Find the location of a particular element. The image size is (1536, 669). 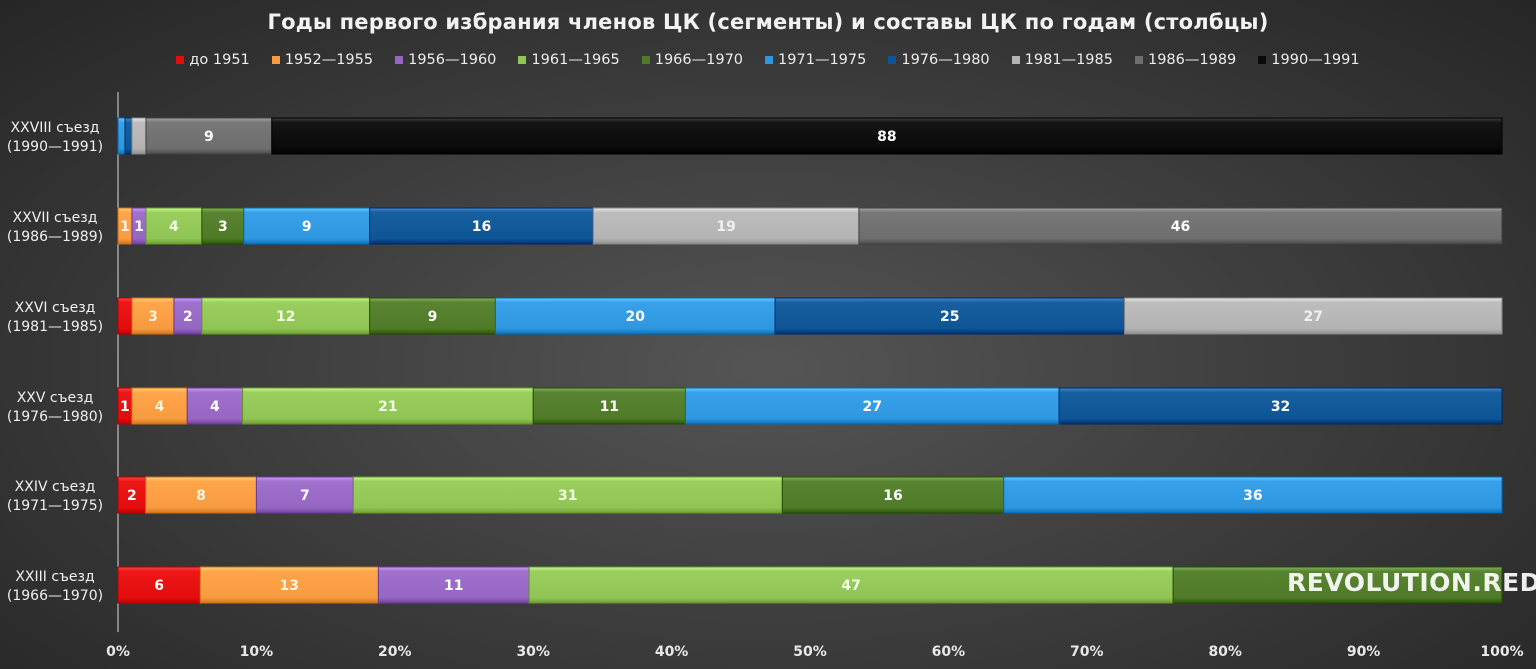

x-tick-label: 100% is located at coordinates (1501, 652).